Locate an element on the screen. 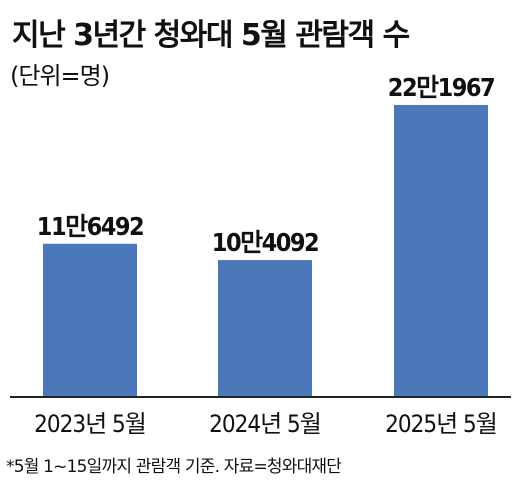 This screenshot has width=521, height=485. bar-value-label: 22만1967 is located at coordinates (441, 87).